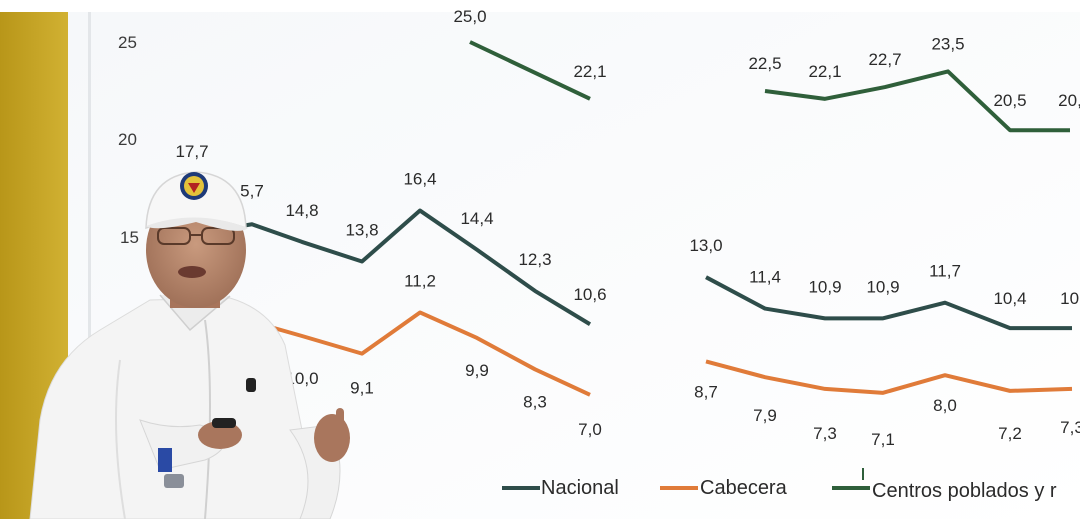  What do you see at coordinates (192, 272) in the screenshot?
I see `mouth` at bounding box center [192, 272].